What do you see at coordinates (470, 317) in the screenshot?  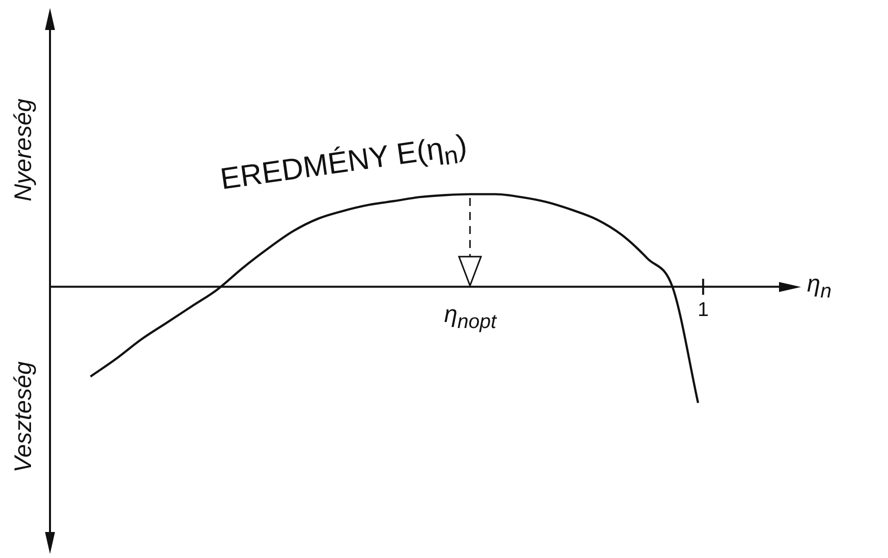 I see `annotation: η$_{nopt}$` at bounding box center [470, 317].